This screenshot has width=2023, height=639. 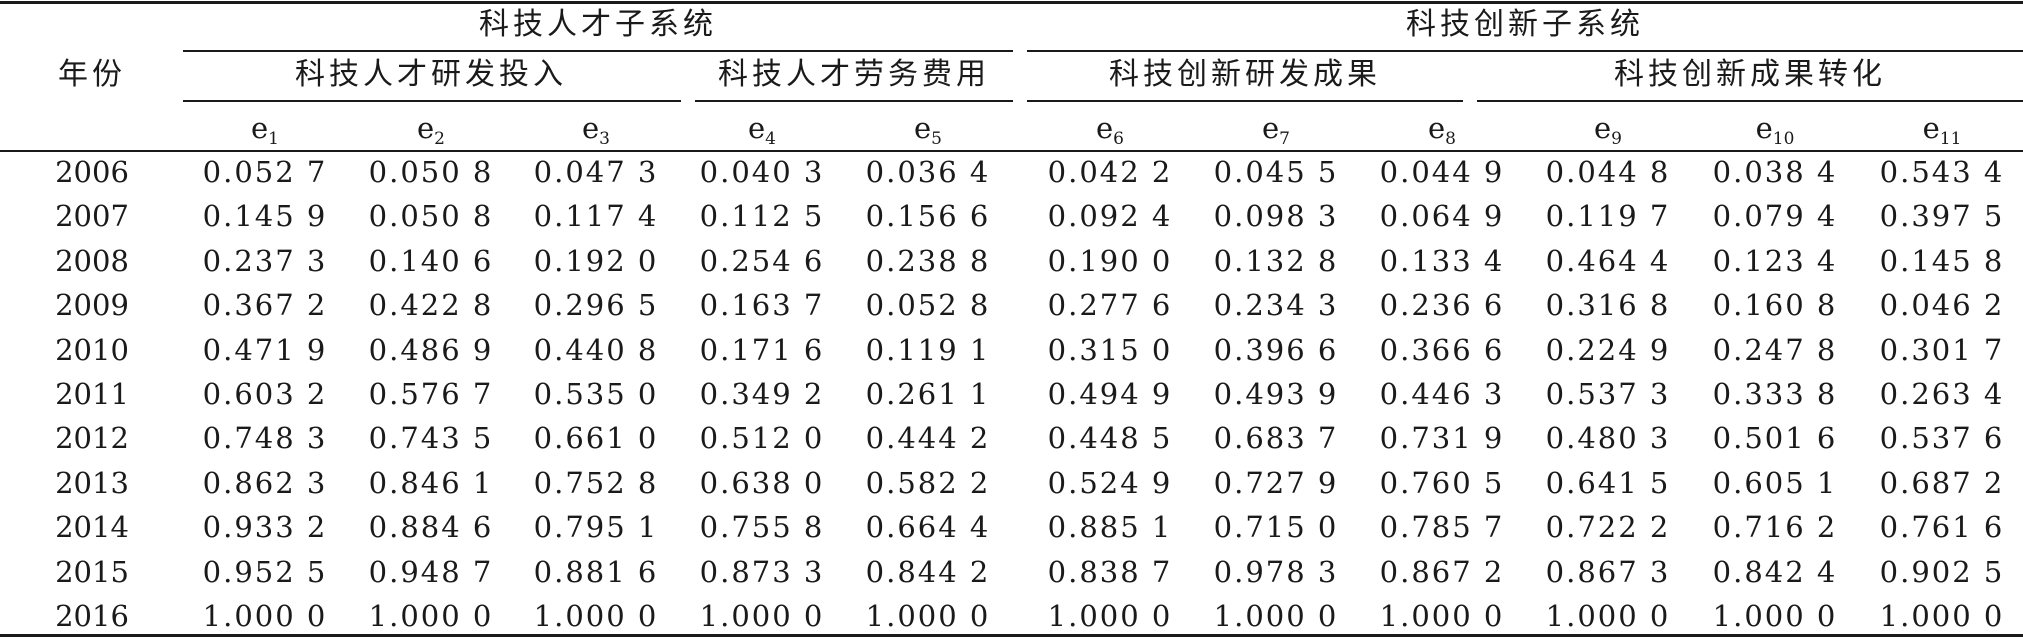 What do you see at coordinates (1442, 131) in the screenshot?
I see `indicator-header-e8: e8` at bounding box center [1442, 131].